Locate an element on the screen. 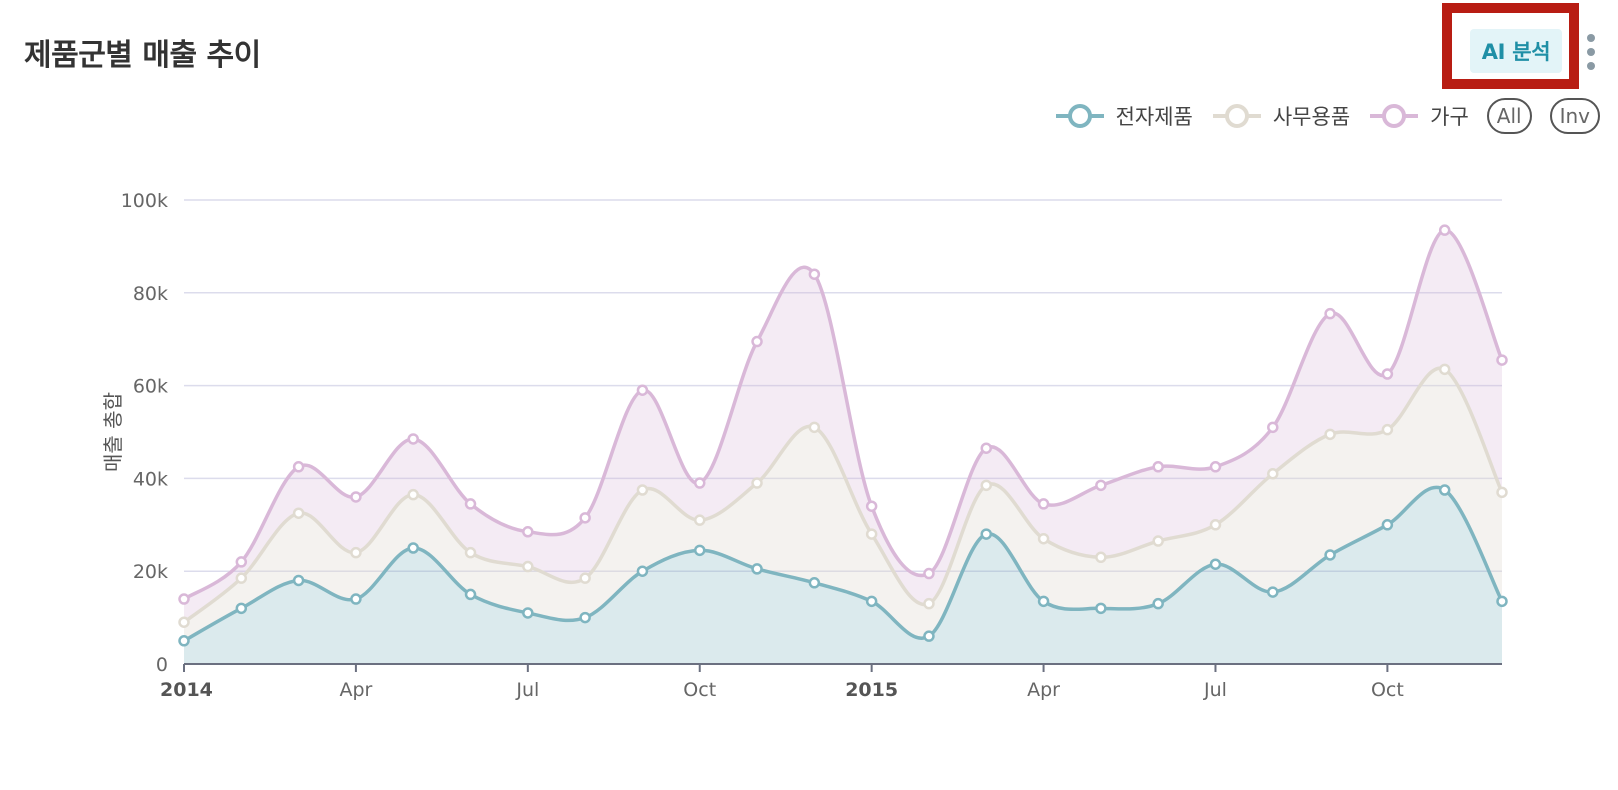 This screenshot has width=1618, height=790. legend-swatch-office is located at coordinates (1236, 116).